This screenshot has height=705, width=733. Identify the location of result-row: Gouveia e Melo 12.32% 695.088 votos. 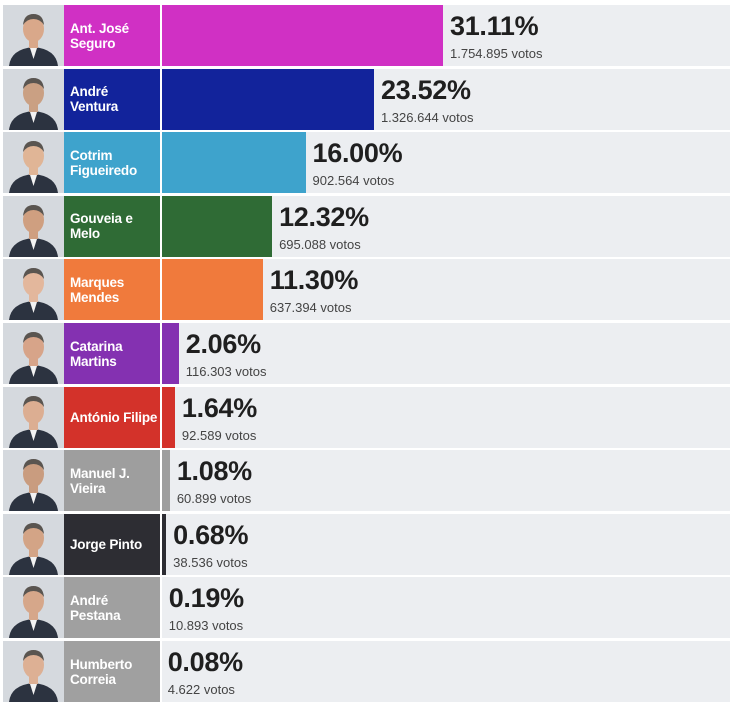
(366, 226).